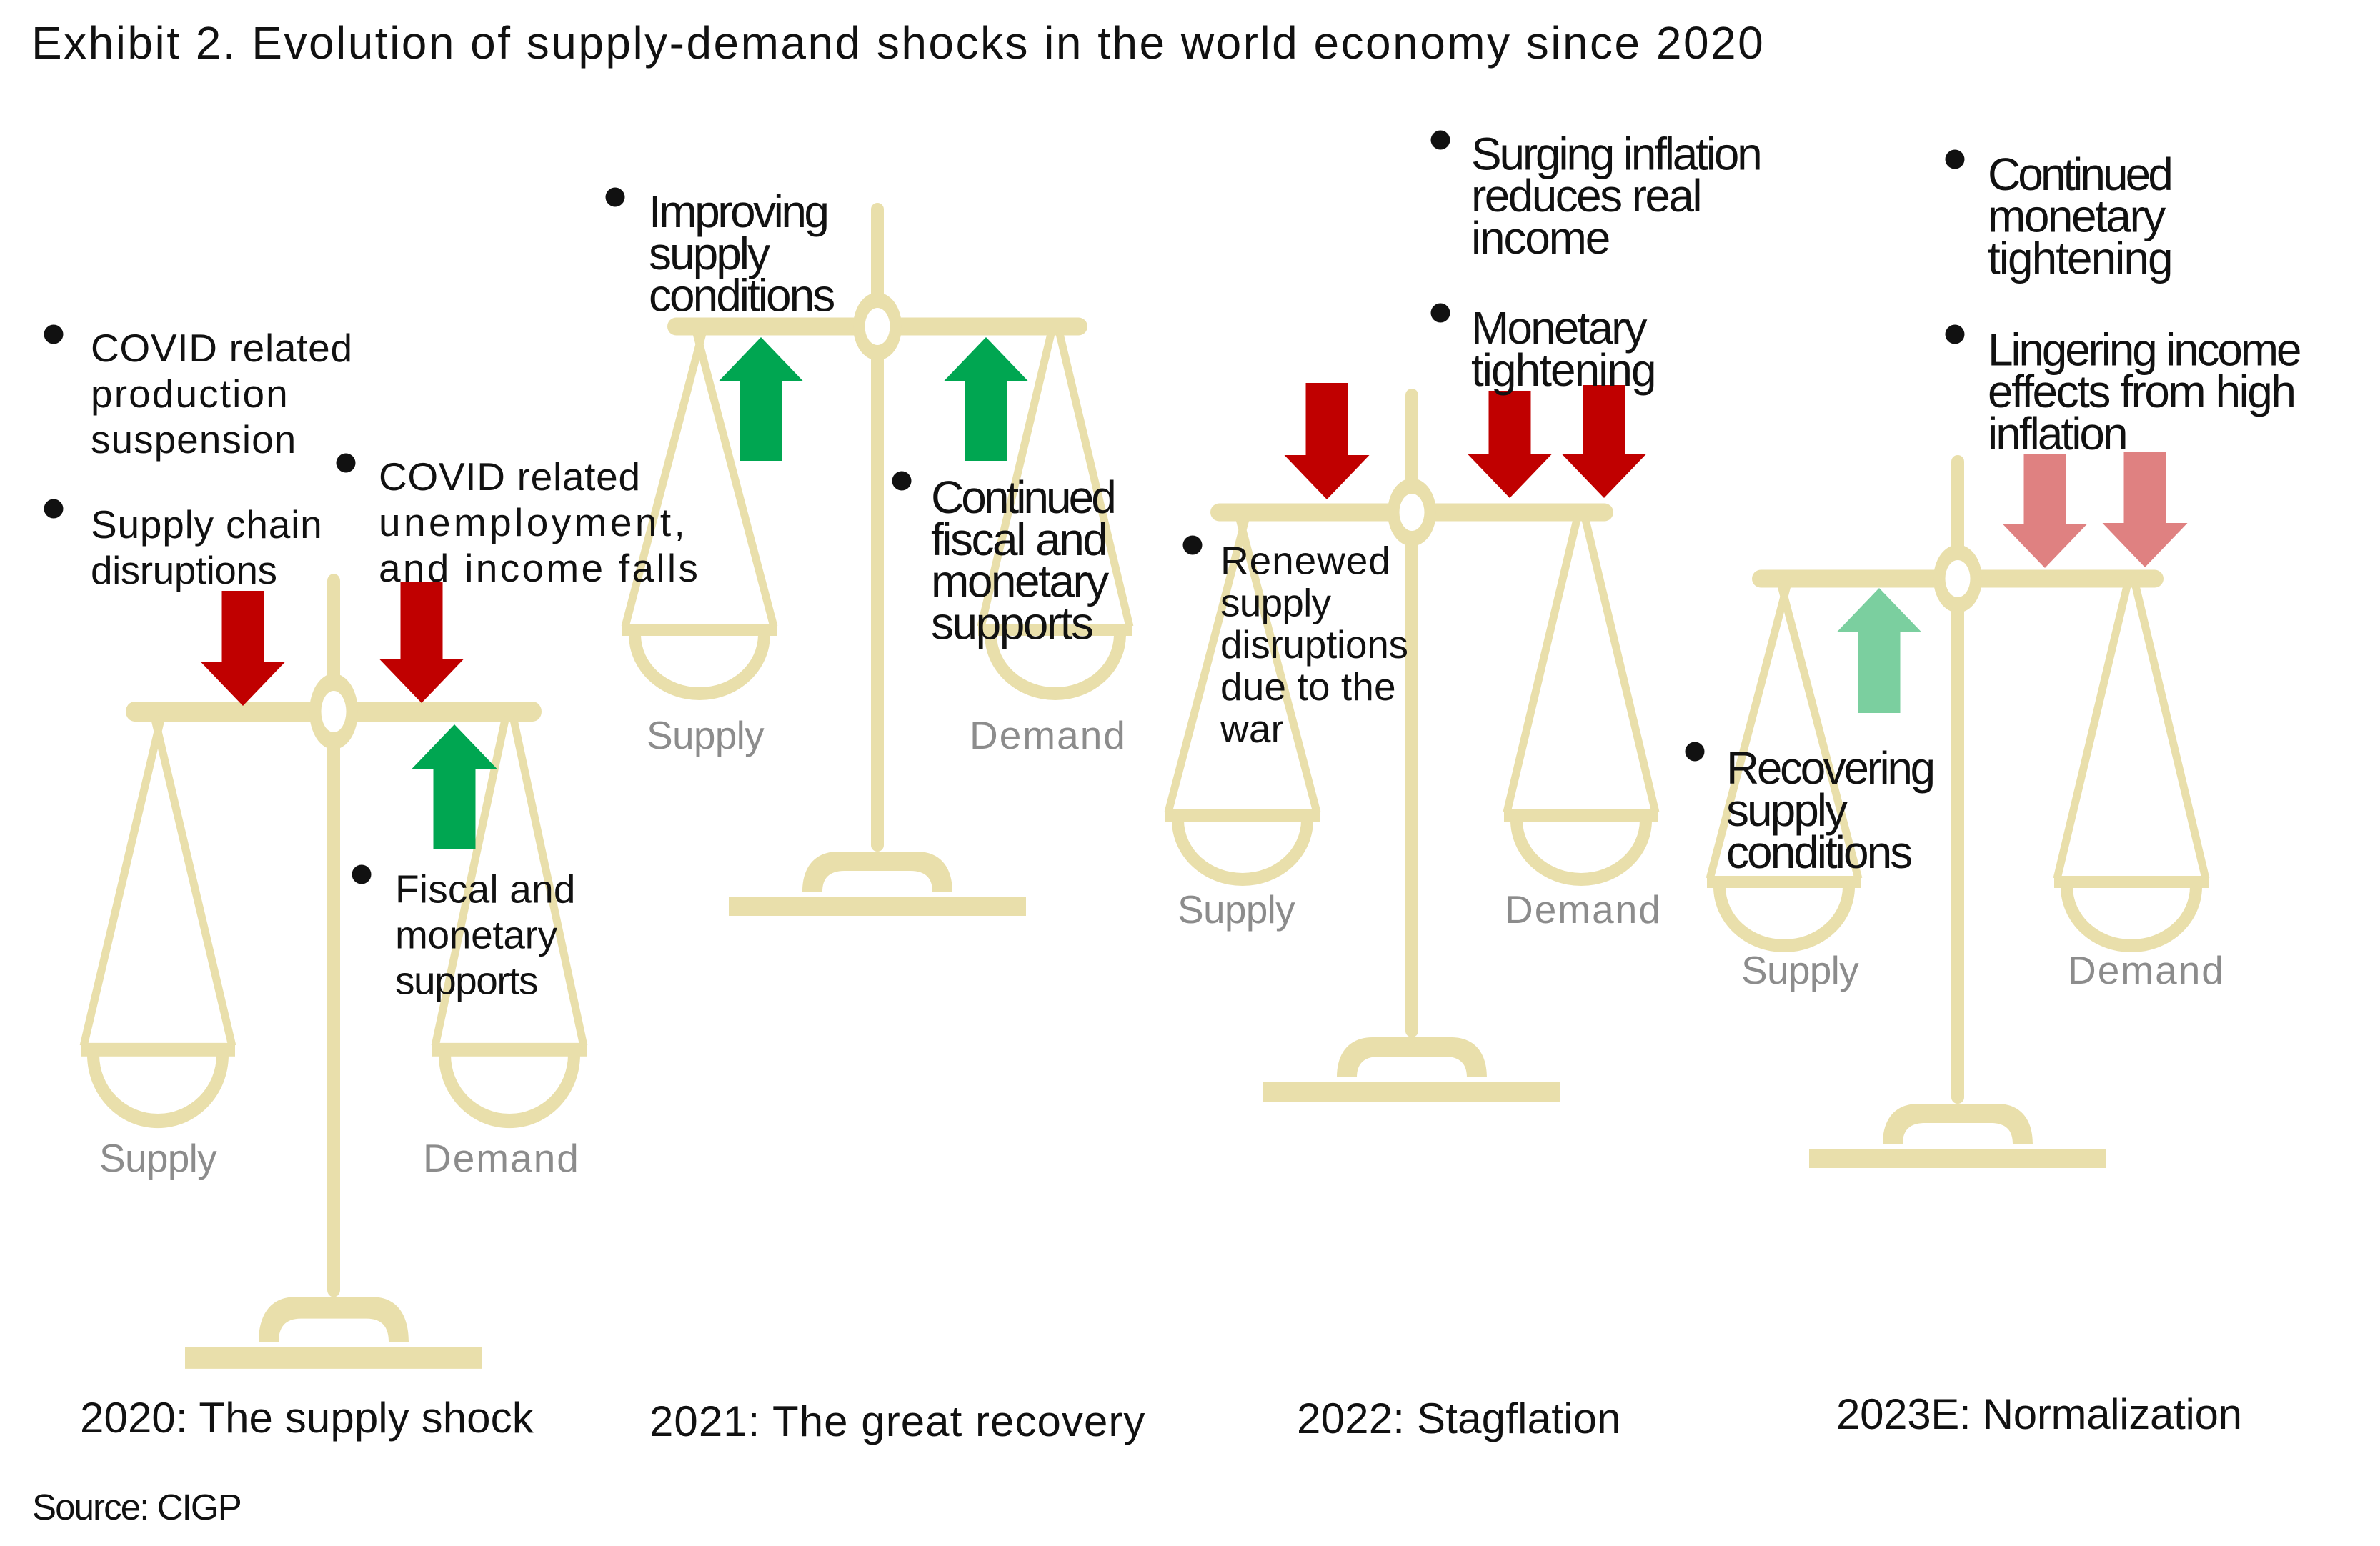  Describe the element at coordinates (738, 212) in the screenshot. I see `svg-text: Improving` at that location.